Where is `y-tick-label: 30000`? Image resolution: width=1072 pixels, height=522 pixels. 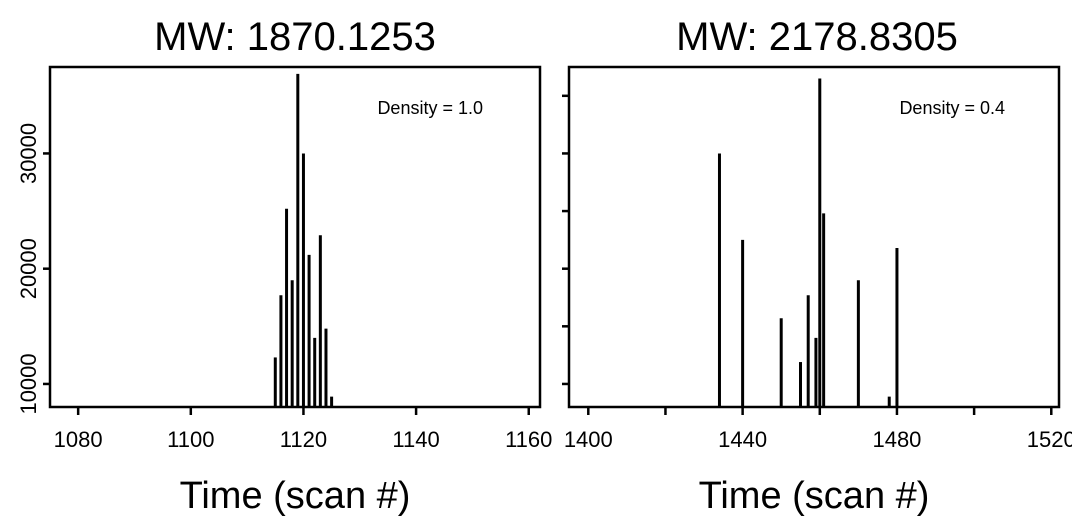 y-tick-label: 30000 is located at coordinates (28, 153).